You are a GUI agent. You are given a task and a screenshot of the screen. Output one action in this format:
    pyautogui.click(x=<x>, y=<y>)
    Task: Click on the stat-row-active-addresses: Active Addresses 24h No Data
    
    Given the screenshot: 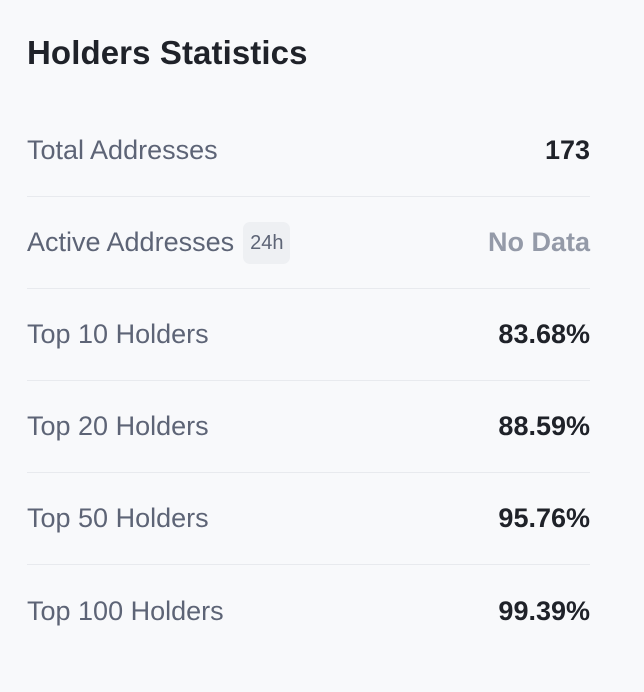 What is the action you would take?
    pyautogui.click(x=308, y=243)
    